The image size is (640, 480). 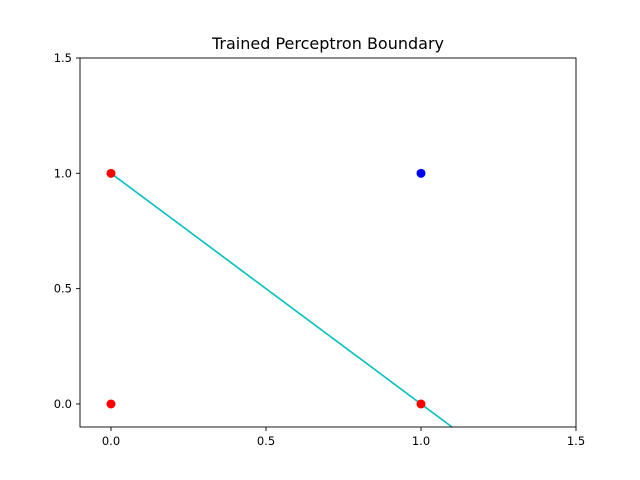 I want to click on x-tick-label: 1.5, so click(x=576, y=441).